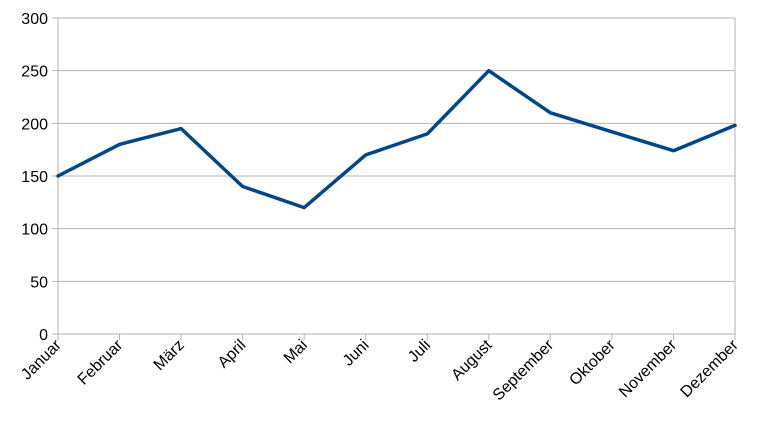 The height and width of the screenshot is (426, 757). What do you see at coordinates (34, 72) in the screenshot?
I see `y-tick-label: 250` at bounding box center [34, 72].